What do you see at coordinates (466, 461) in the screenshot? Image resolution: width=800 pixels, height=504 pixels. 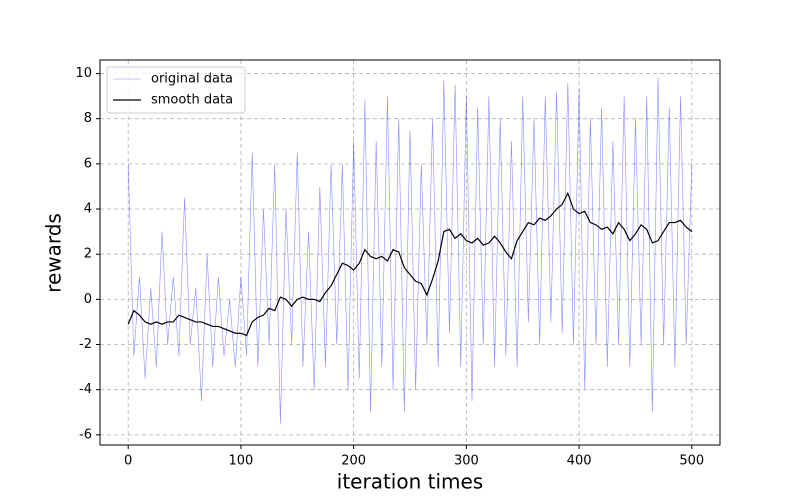 I see `x-tick-label: 300` at bounding box center [466, 461].